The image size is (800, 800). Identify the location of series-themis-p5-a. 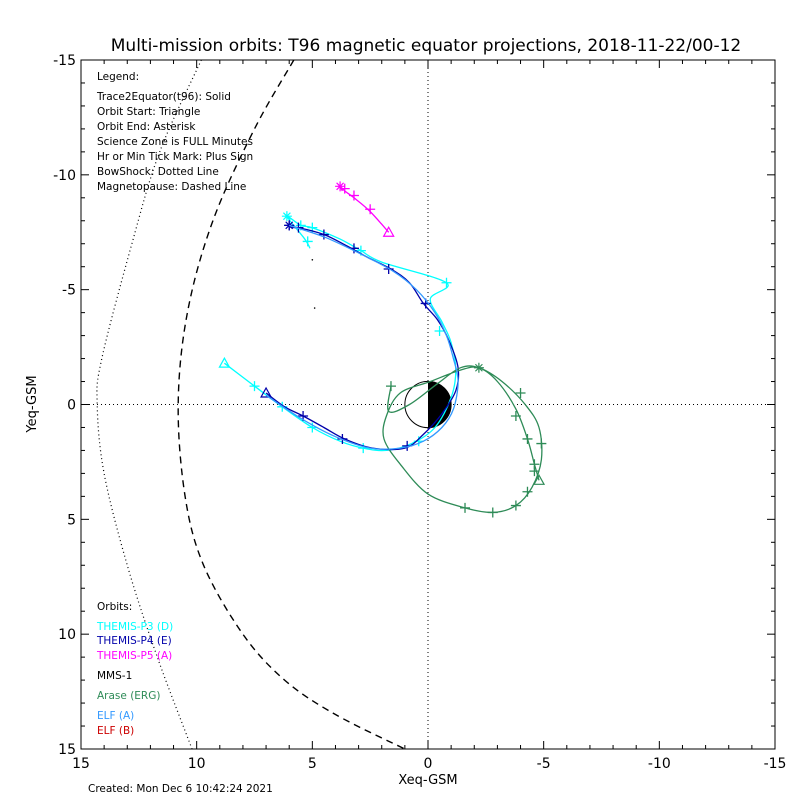
(365, 209).